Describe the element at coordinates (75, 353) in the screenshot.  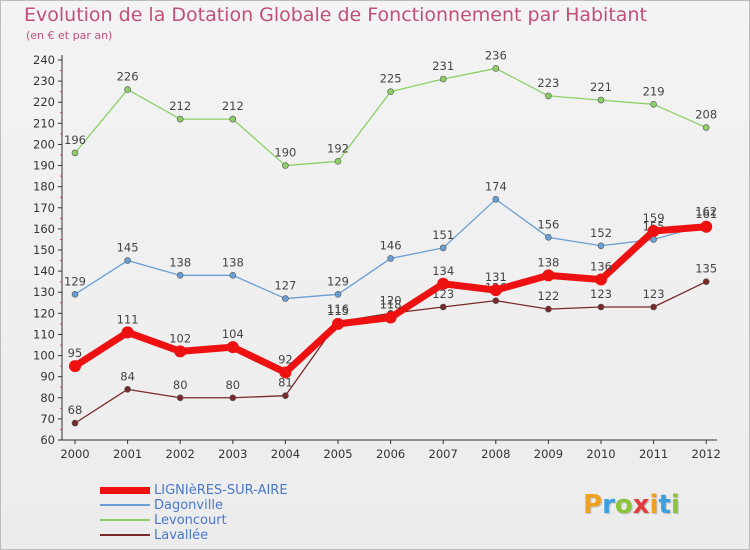
I see `data-label: 95` at that location.